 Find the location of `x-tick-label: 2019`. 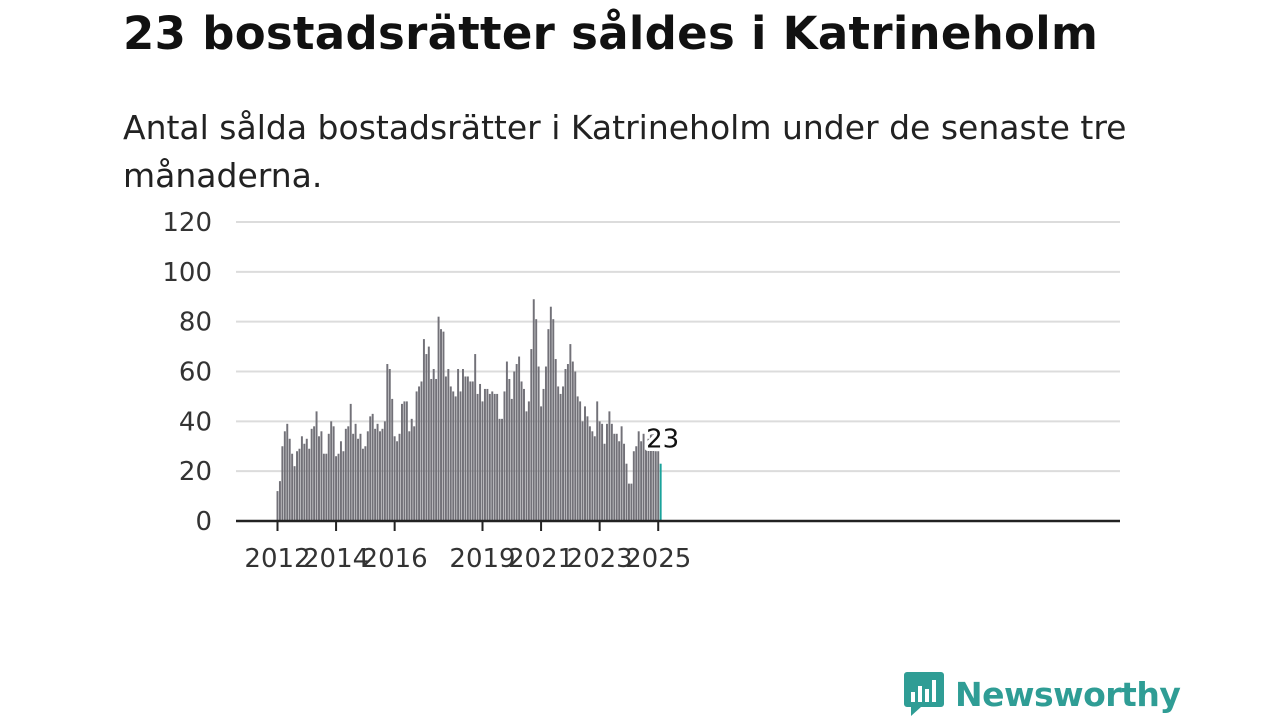

x-tick-label: 2019 is located at coordinates (482, 559).